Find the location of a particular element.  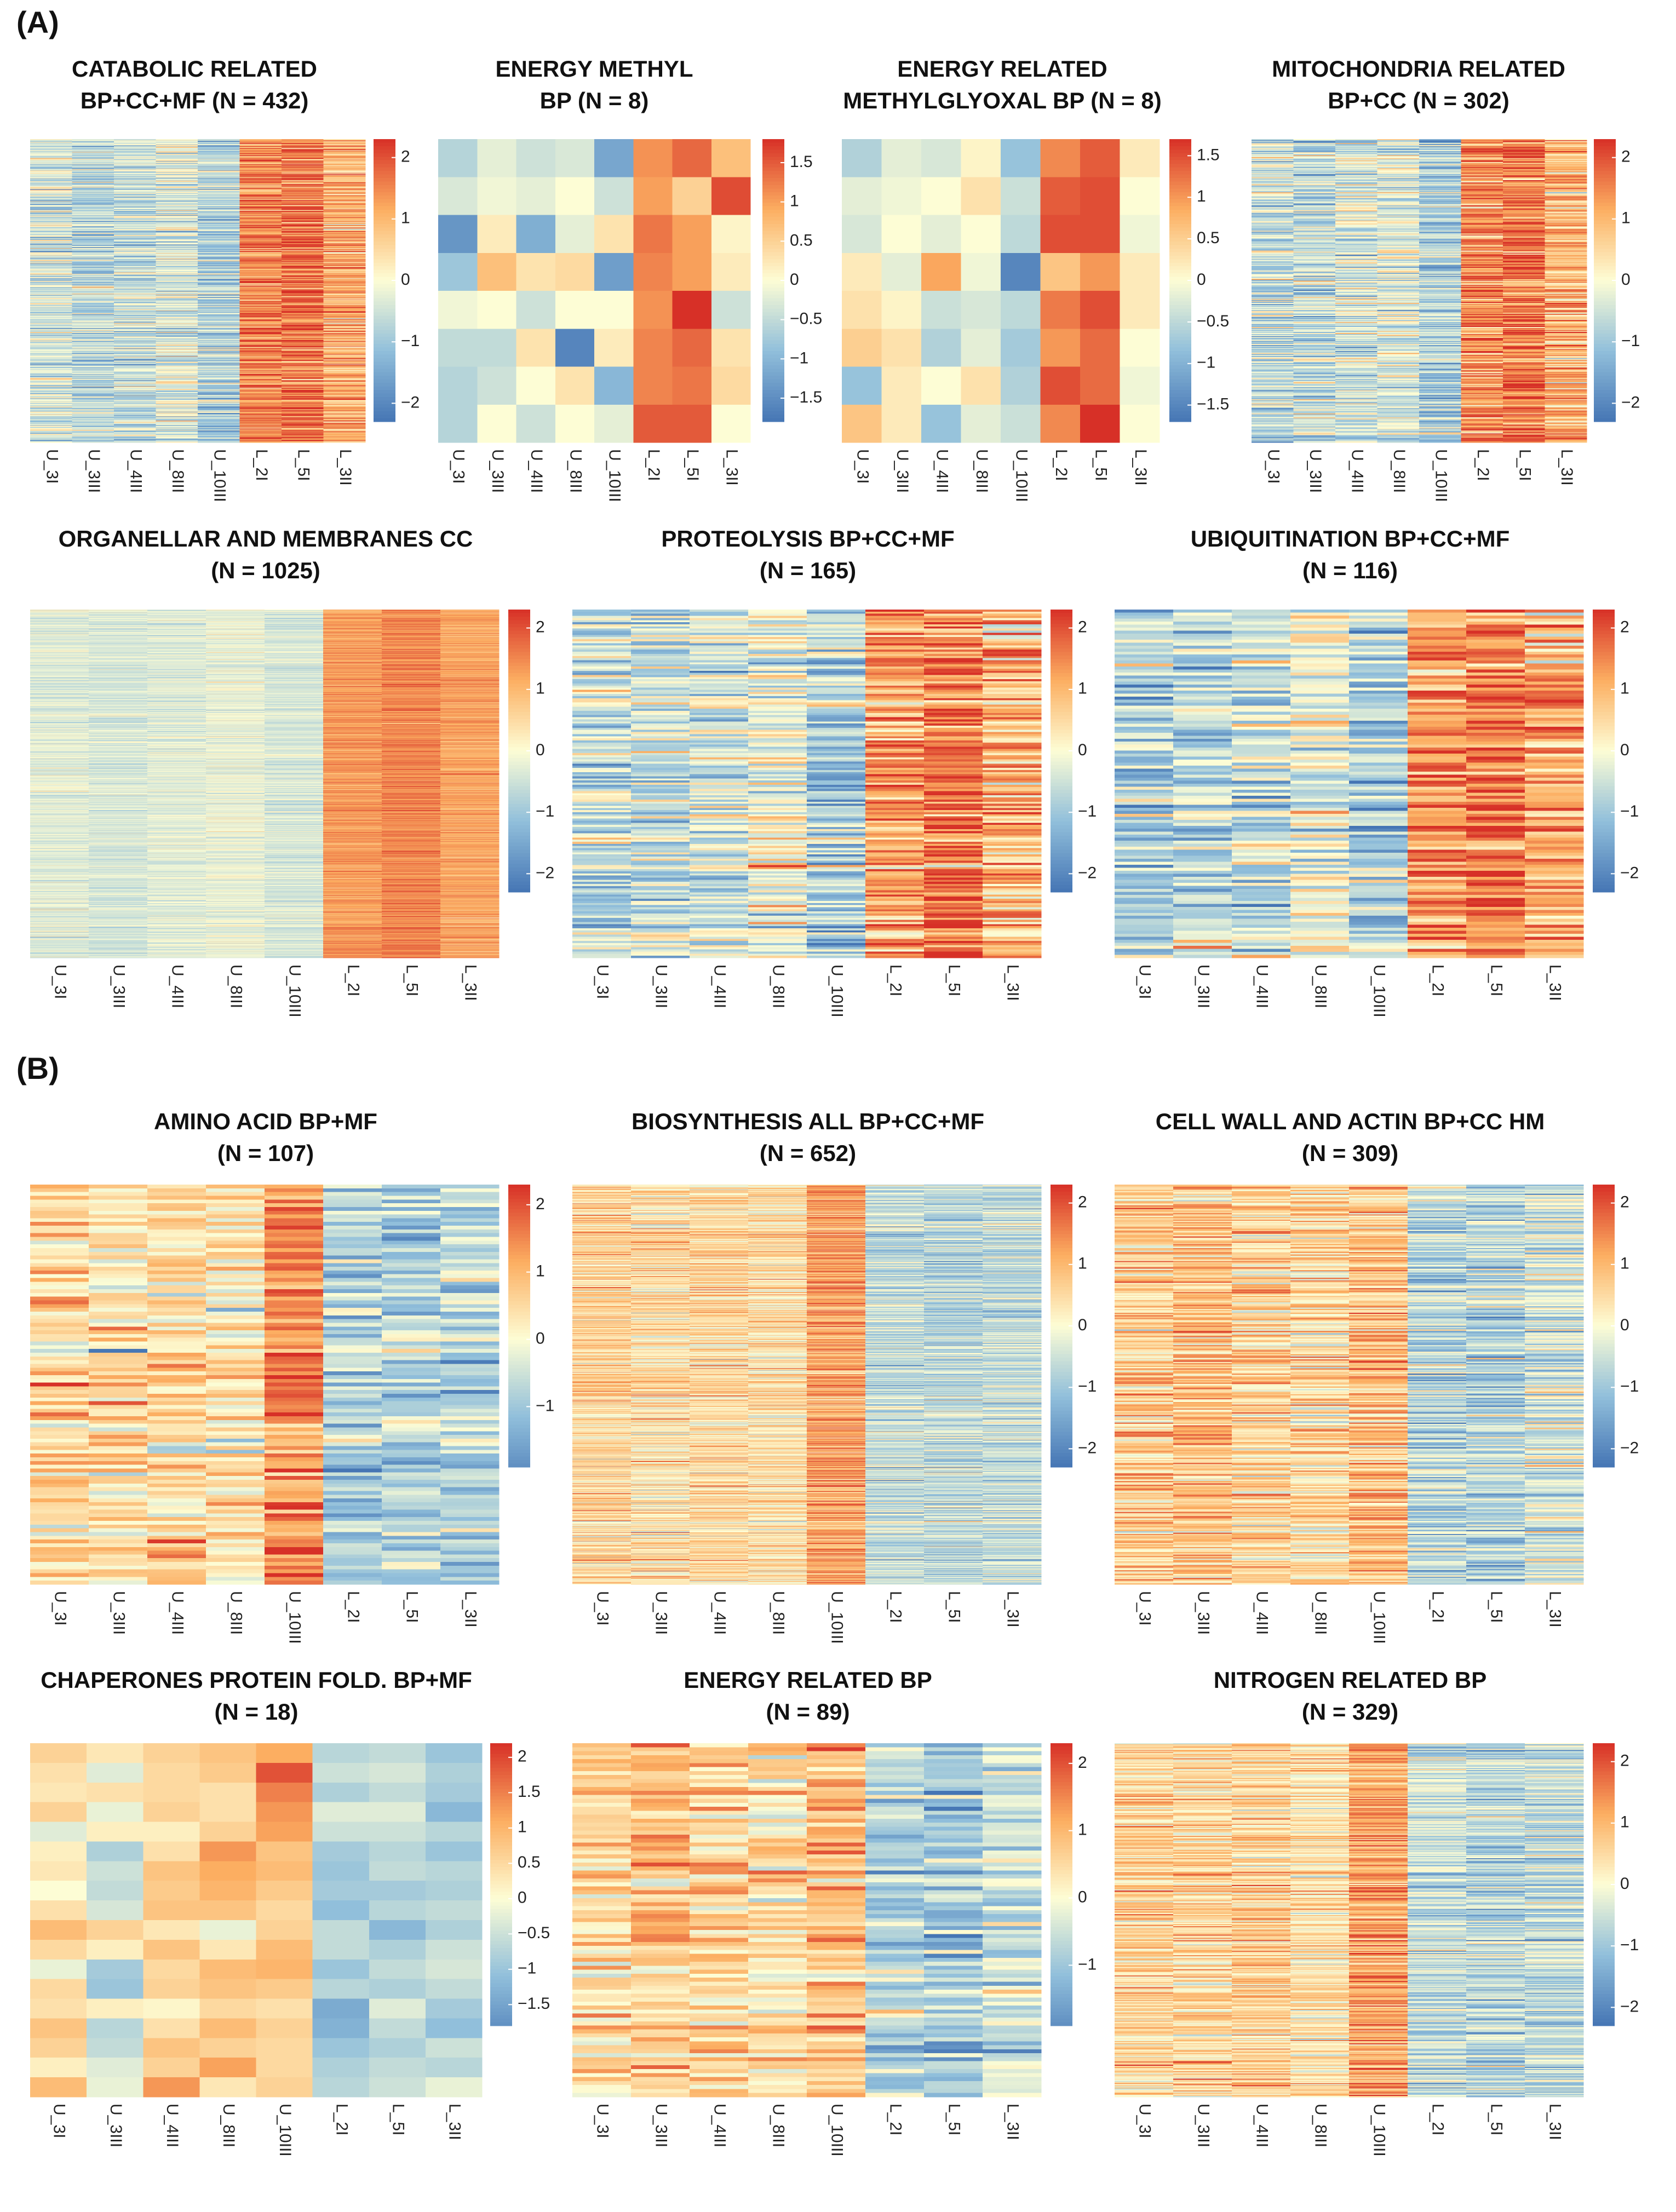

legend-tick-label: −2 is located at coordinates (411, 402).